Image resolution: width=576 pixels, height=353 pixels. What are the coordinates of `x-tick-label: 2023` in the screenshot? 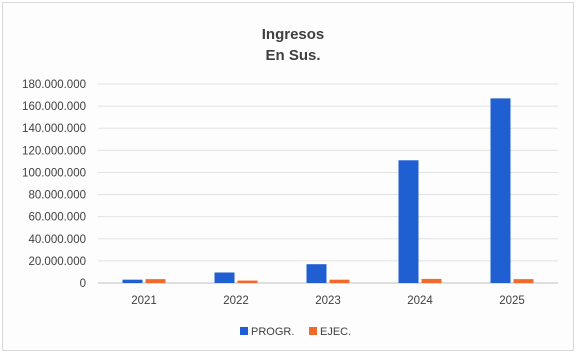 It's located at (328, 301).